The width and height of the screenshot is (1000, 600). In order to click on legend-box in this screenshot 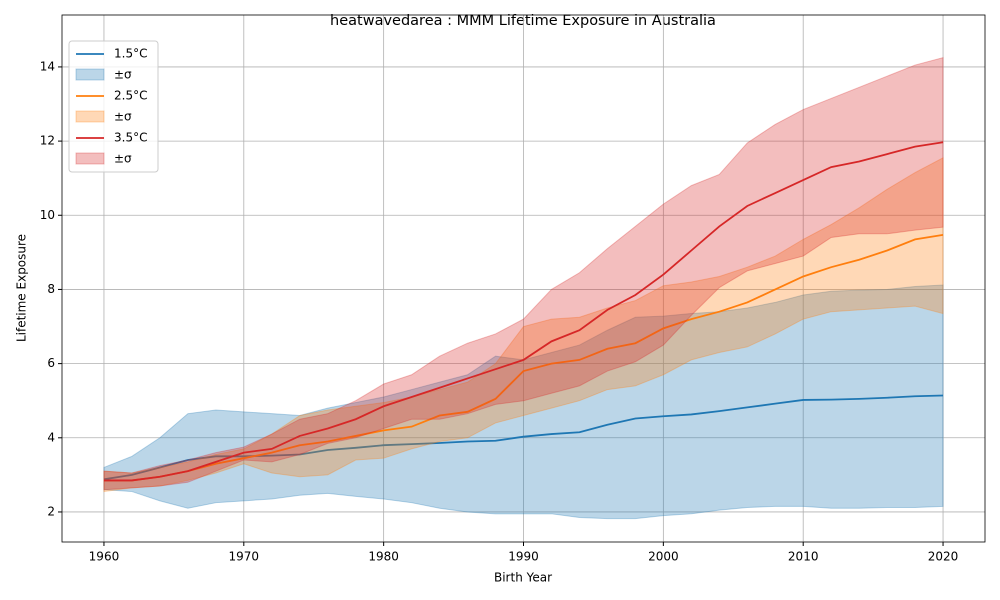, I will do `click(113, 106)`.